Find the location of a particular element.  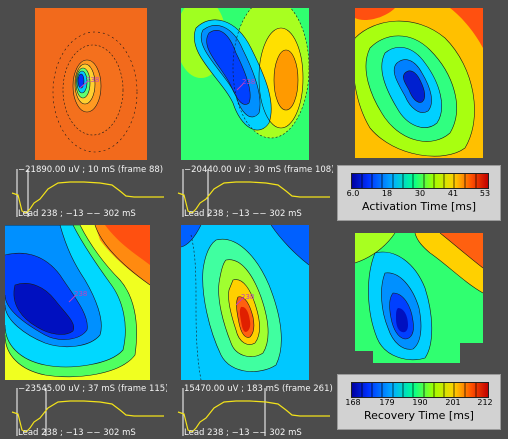

potential-map-frame108: 238 is located at coordinates (245, 84).